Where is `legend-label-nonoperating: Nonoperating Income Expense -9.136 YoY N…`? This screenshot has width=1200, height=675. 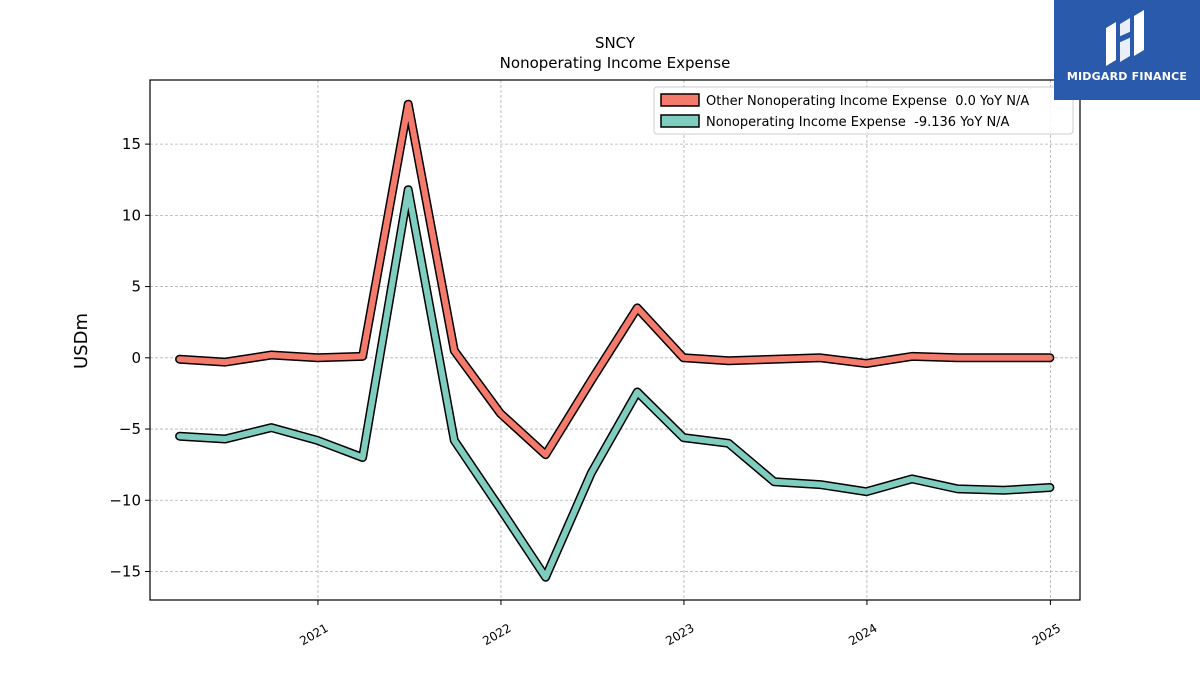
legend-label-nonoperating: Nonoperating Income Expense -9.136 YoY N… is located at coordinates (858, 122).